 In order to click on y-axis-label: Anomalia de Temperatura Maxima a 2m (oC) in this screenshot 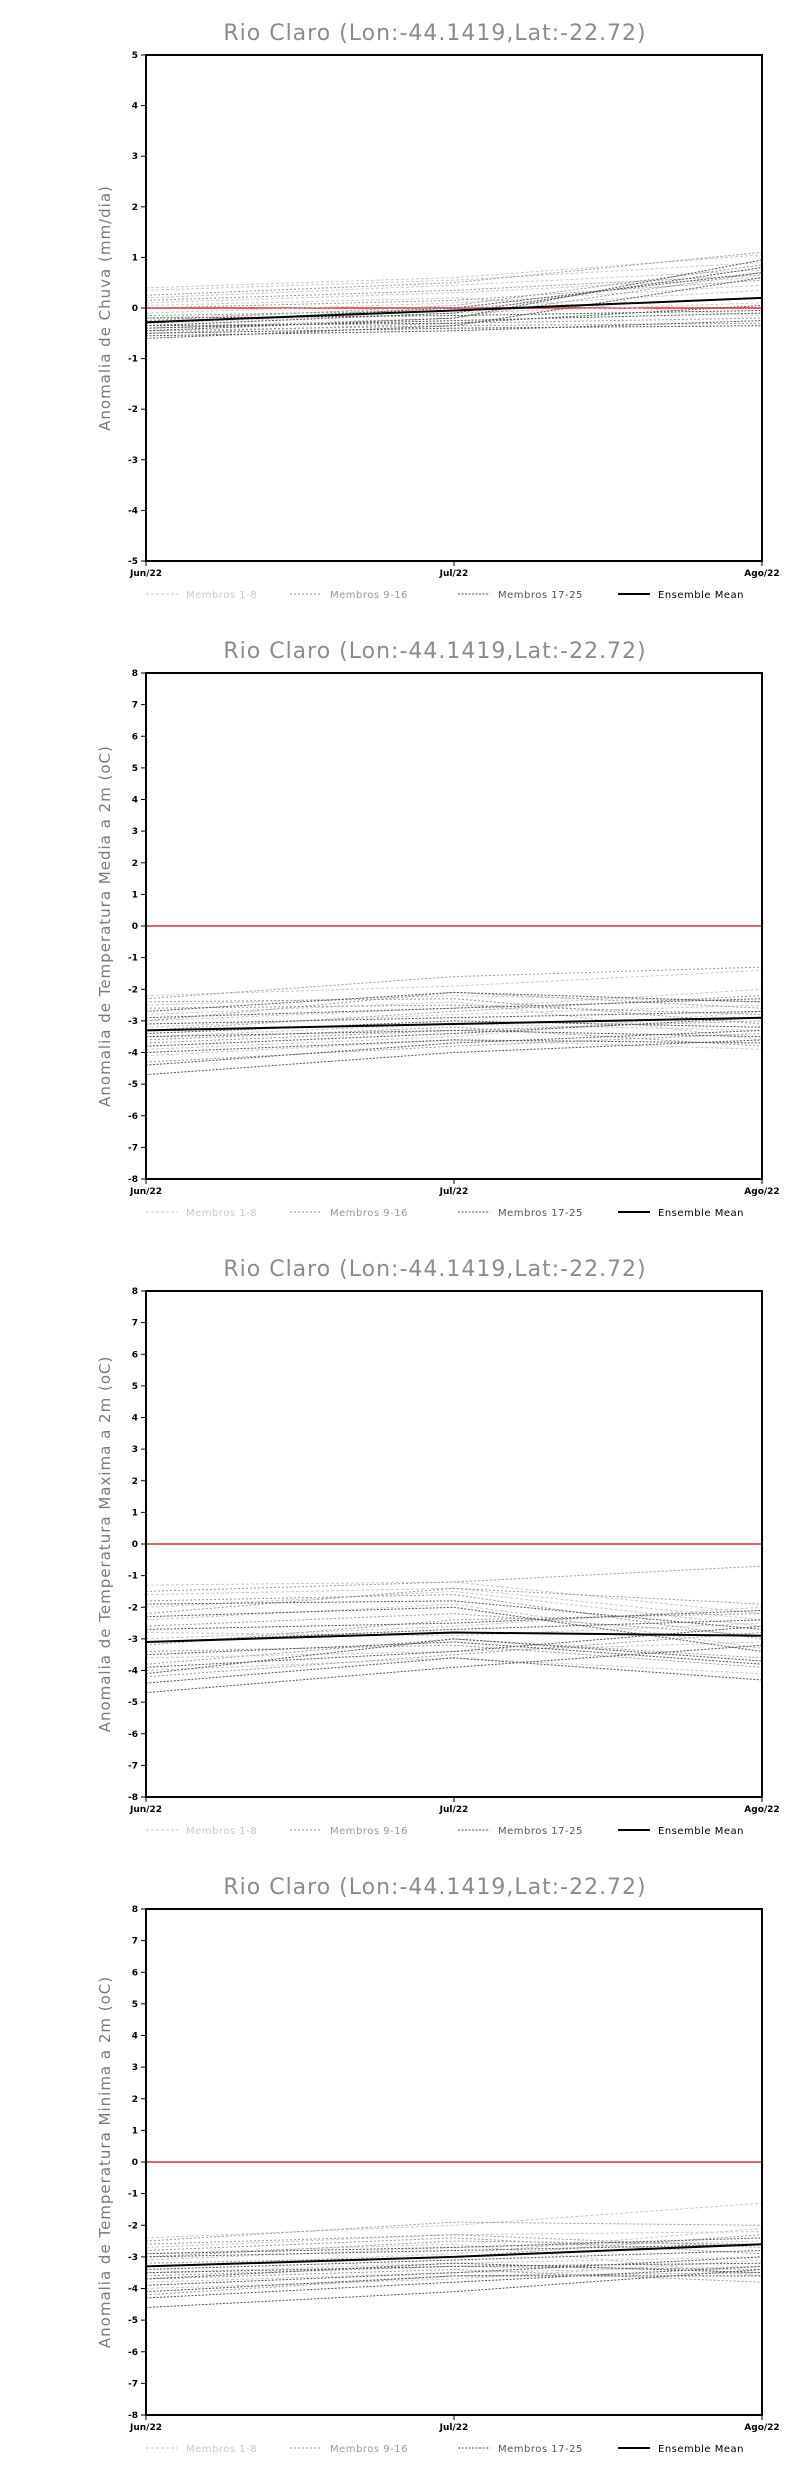, I will do `click(105, 1544)`.